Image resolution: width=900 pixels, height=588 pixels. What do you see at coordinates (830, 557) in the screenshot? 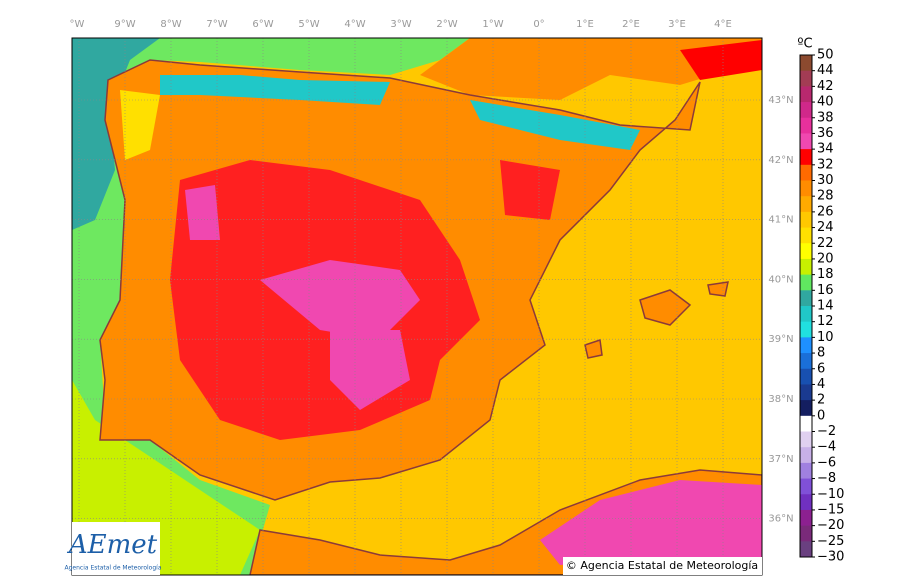
I see `colorbar-label: −30` at bounding box center [830, 557].